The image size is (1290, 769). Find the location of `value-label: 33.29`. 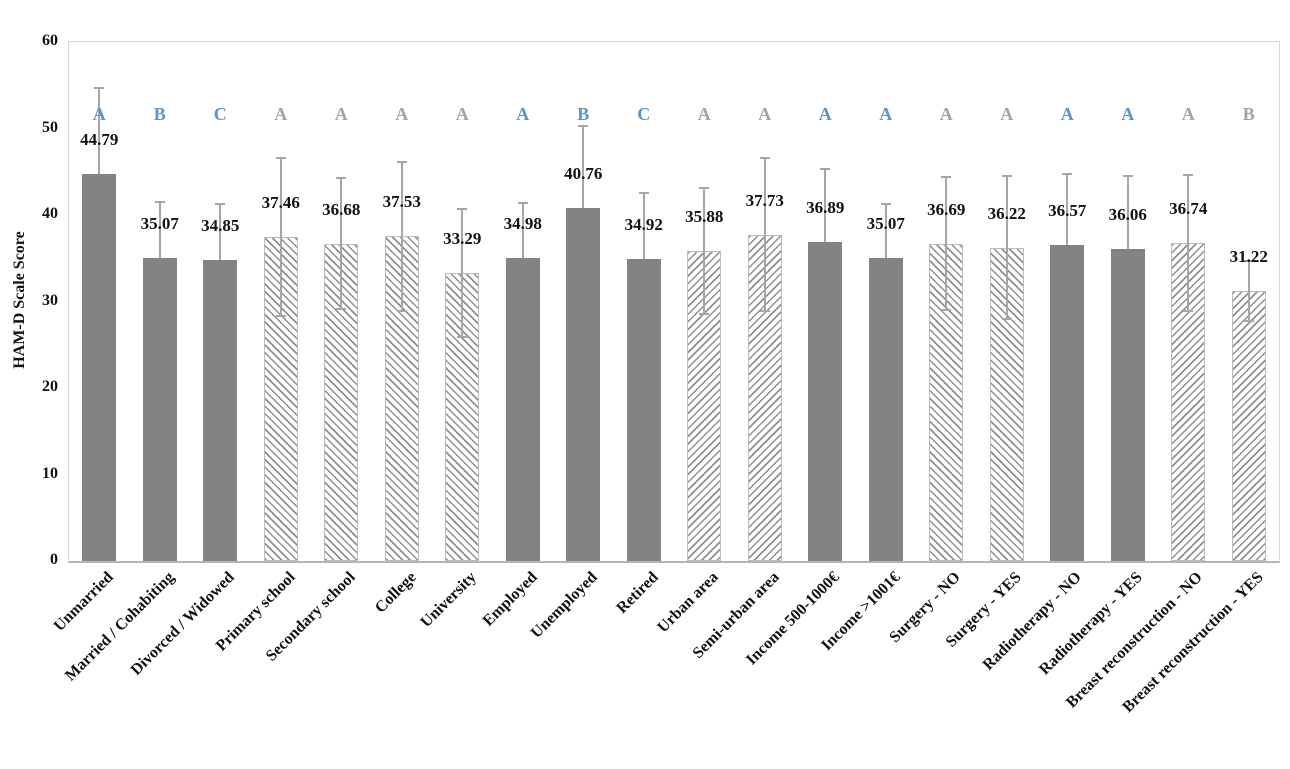

value-label: 33.29 is located at coordinates (462, 239).